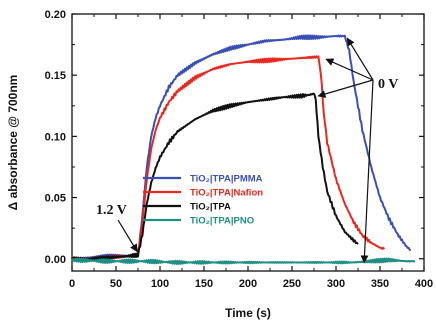  I want to click on x-tick-label: 300, so click(336, 284).